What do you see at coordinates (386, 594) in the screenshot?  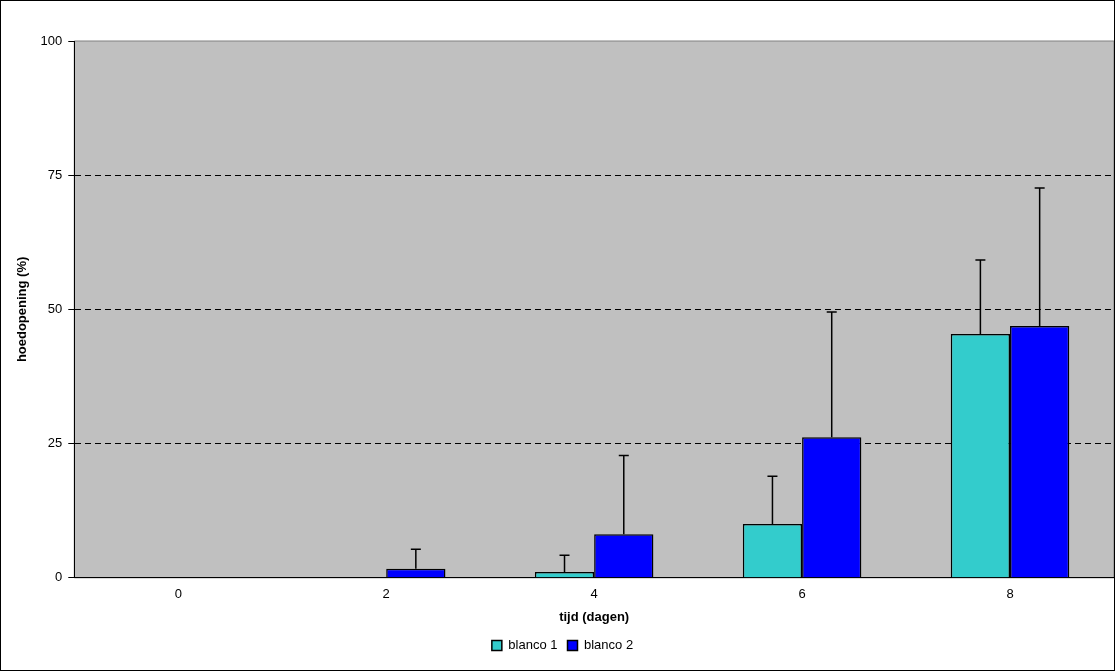 I see `x-tick-label: 2` at bounding box center [386, 594].